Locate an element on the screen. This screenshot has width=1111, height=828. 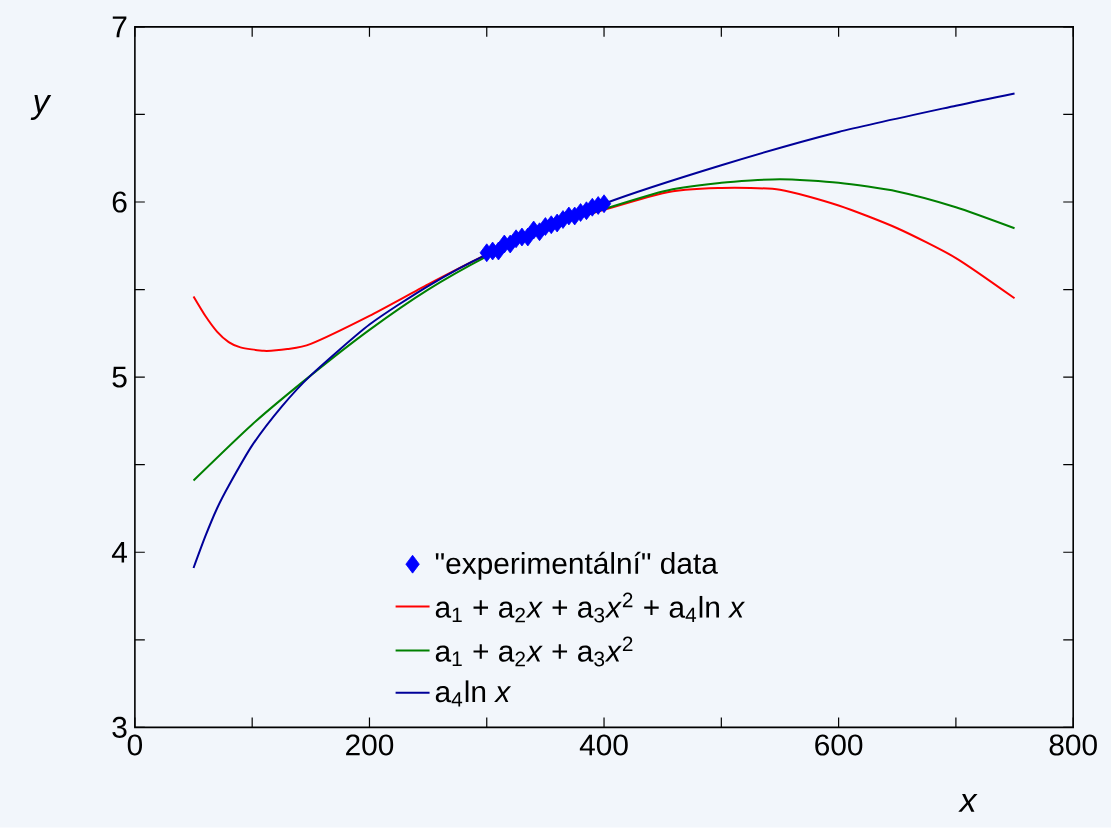
x-tick-label: 200 is located at coordinates (370, 745).